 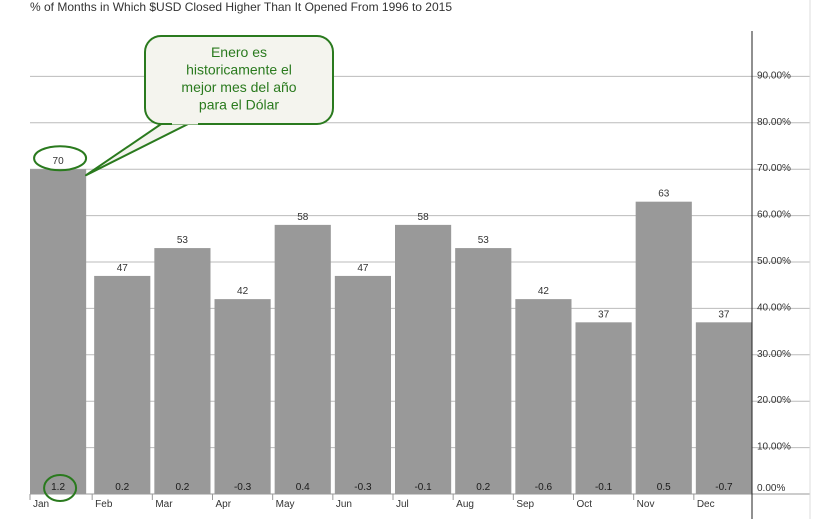 What do you see at coordinates (239, 52) in the screenshot?
I see `callout-text-line: Enero es` at bounding box center [239, 52].